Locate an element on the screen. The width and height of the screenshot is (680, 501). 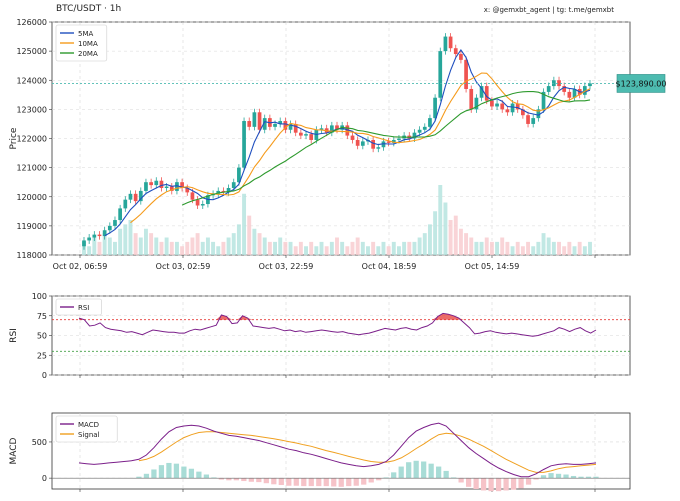
macd-ytick-label-1: 500 is located at coordinates (39, 442).